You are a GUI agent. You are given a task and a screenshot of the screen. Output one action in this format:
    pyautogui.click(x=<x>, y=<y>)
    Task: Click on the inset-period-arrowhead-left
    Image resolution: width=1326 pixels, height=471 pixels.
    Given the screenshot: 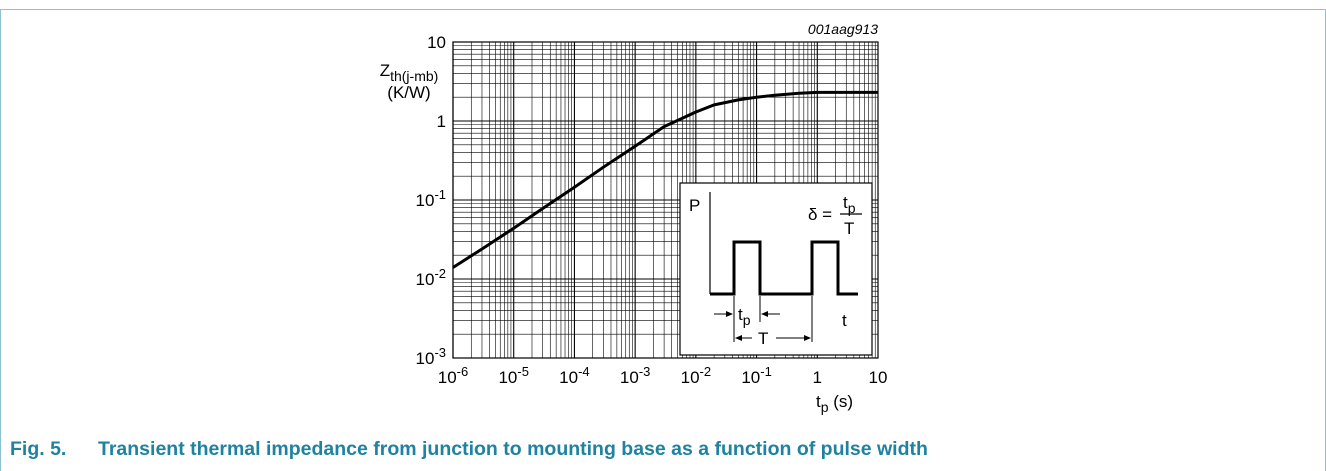 What is the action you would take?
    pyautogui.click(x=738, y=338)
    